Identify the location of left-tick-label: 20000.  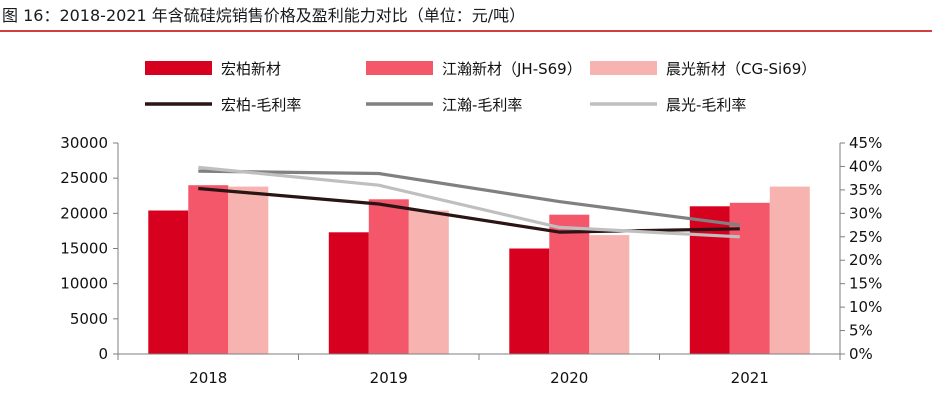
(84, 213).